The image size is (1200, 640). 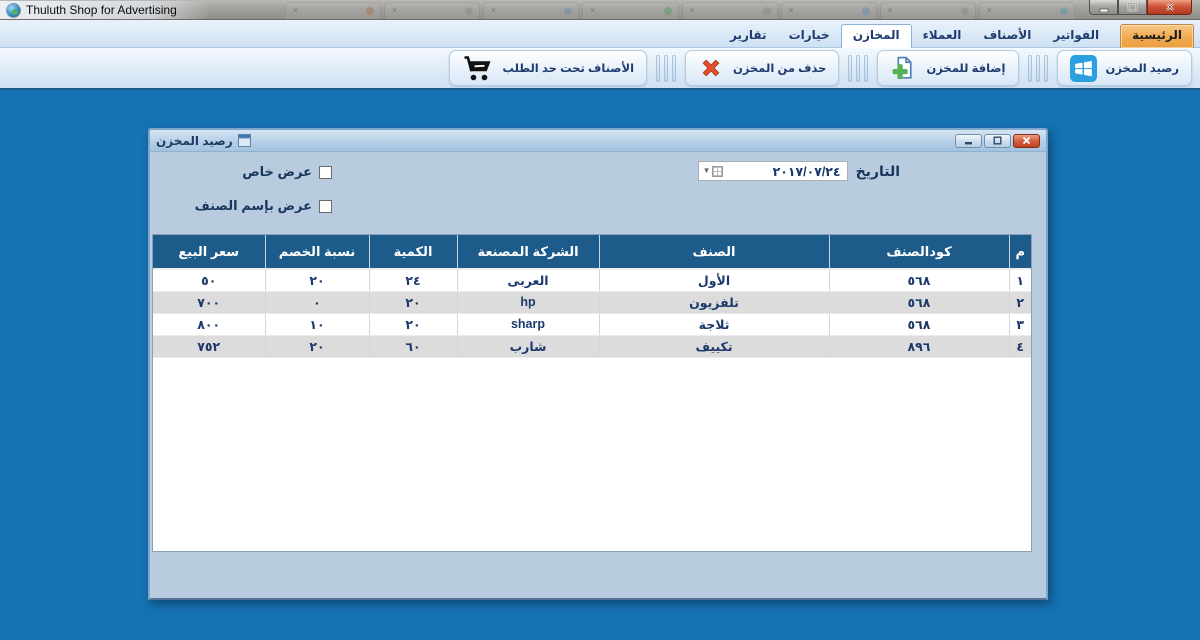 I want to click on child-maximize-button, so click(x=997, y=140).